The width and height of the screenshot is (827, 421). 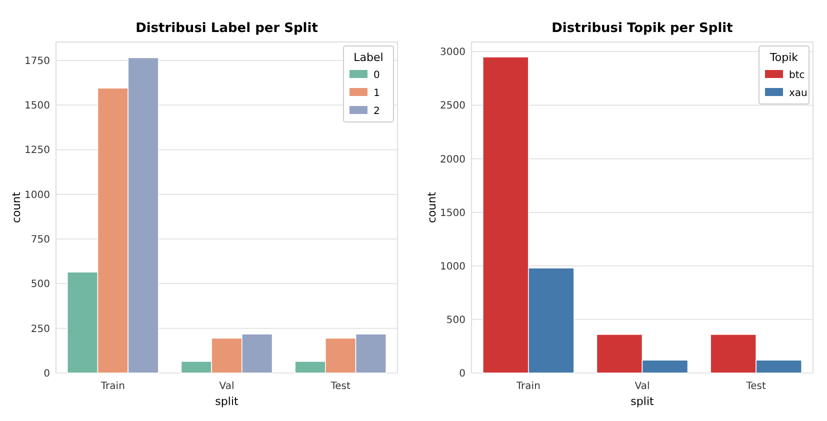 What do you see at coordinates (227, 28) in the screenshot?
I see `chart-title: Distribusi Label per Split` at bounding box center [227, 28].